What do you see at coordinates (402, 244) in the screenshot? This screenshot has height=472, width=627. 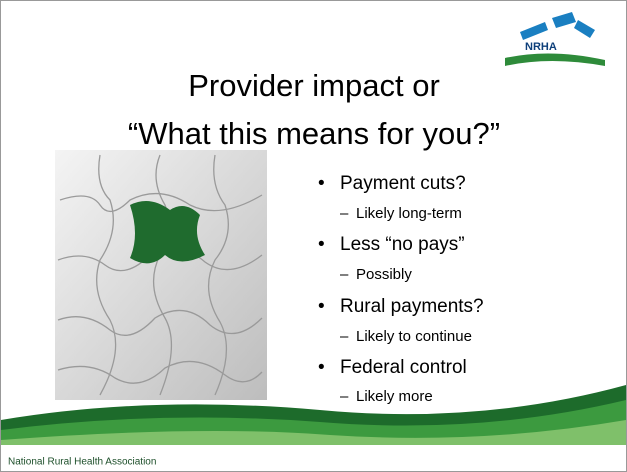 I see `bullet: Less “no pays”` at bounding box center [402, 244].